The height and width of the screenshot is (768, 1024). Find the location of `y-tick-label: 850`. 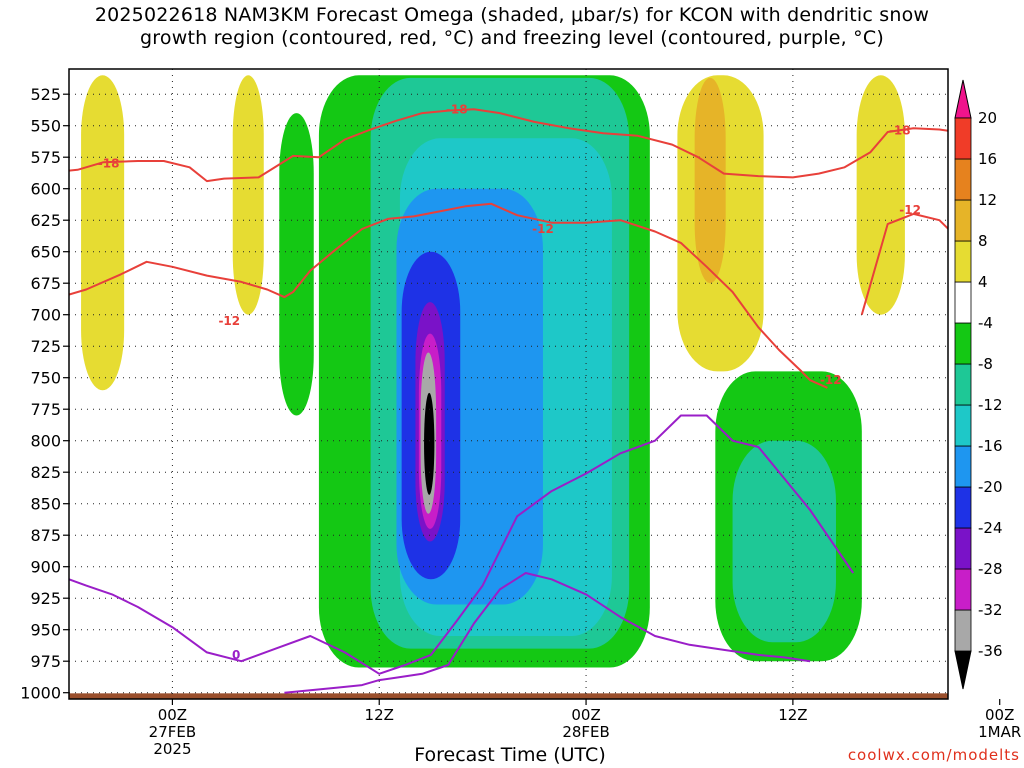

y-tick-label: 850 is located at coordinates (45, 504).